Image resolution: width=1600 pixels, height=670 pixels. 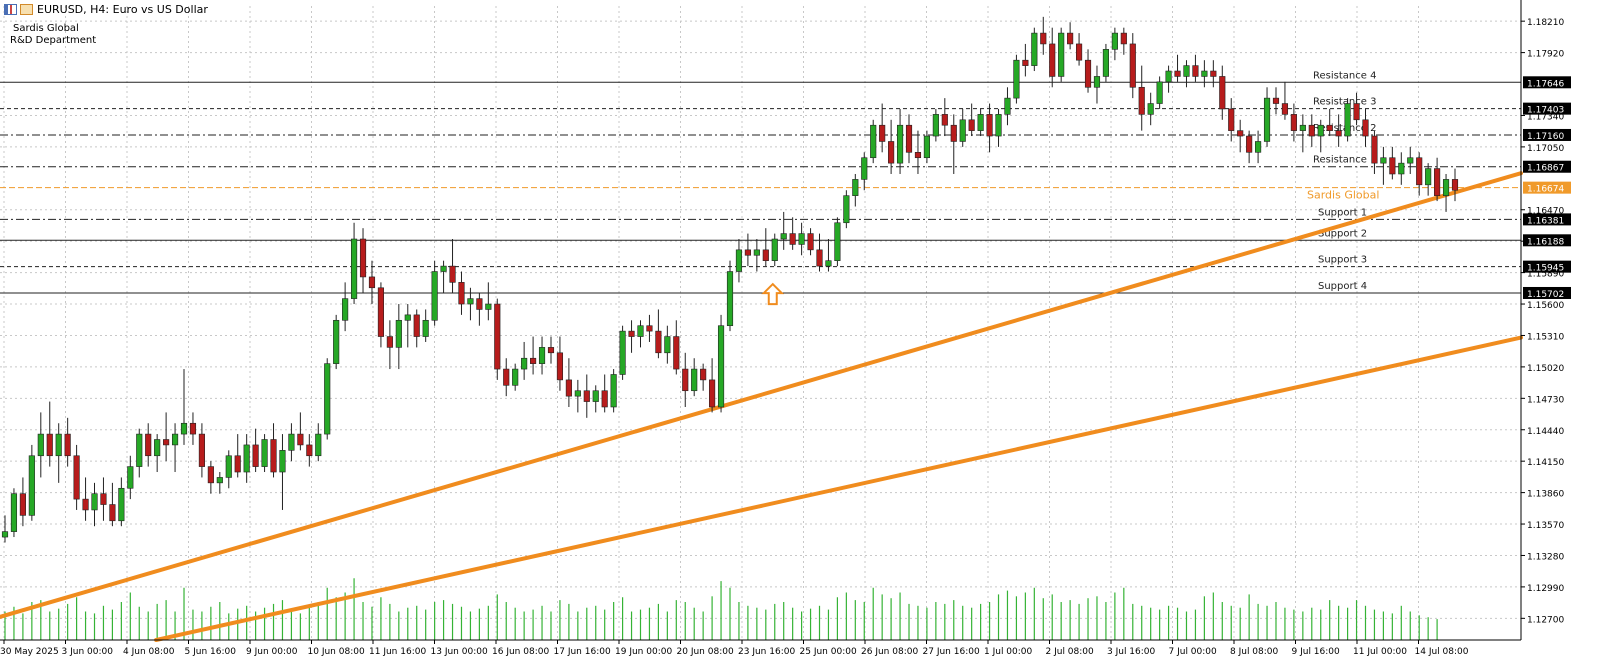 I want to click on level-price-label: 1.16867, so click(x=1545, y=169).